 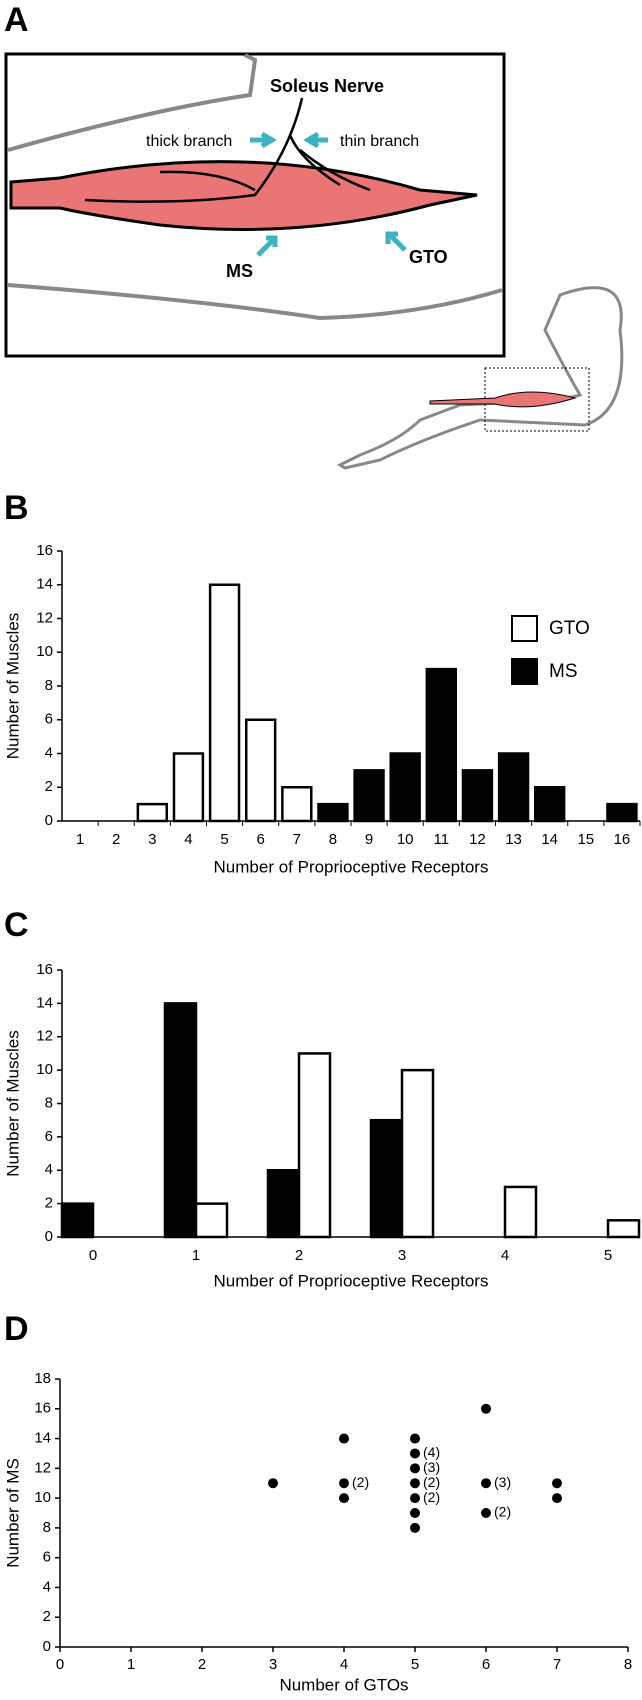 I want to click on zoom-box, so click(x=537, y=399).